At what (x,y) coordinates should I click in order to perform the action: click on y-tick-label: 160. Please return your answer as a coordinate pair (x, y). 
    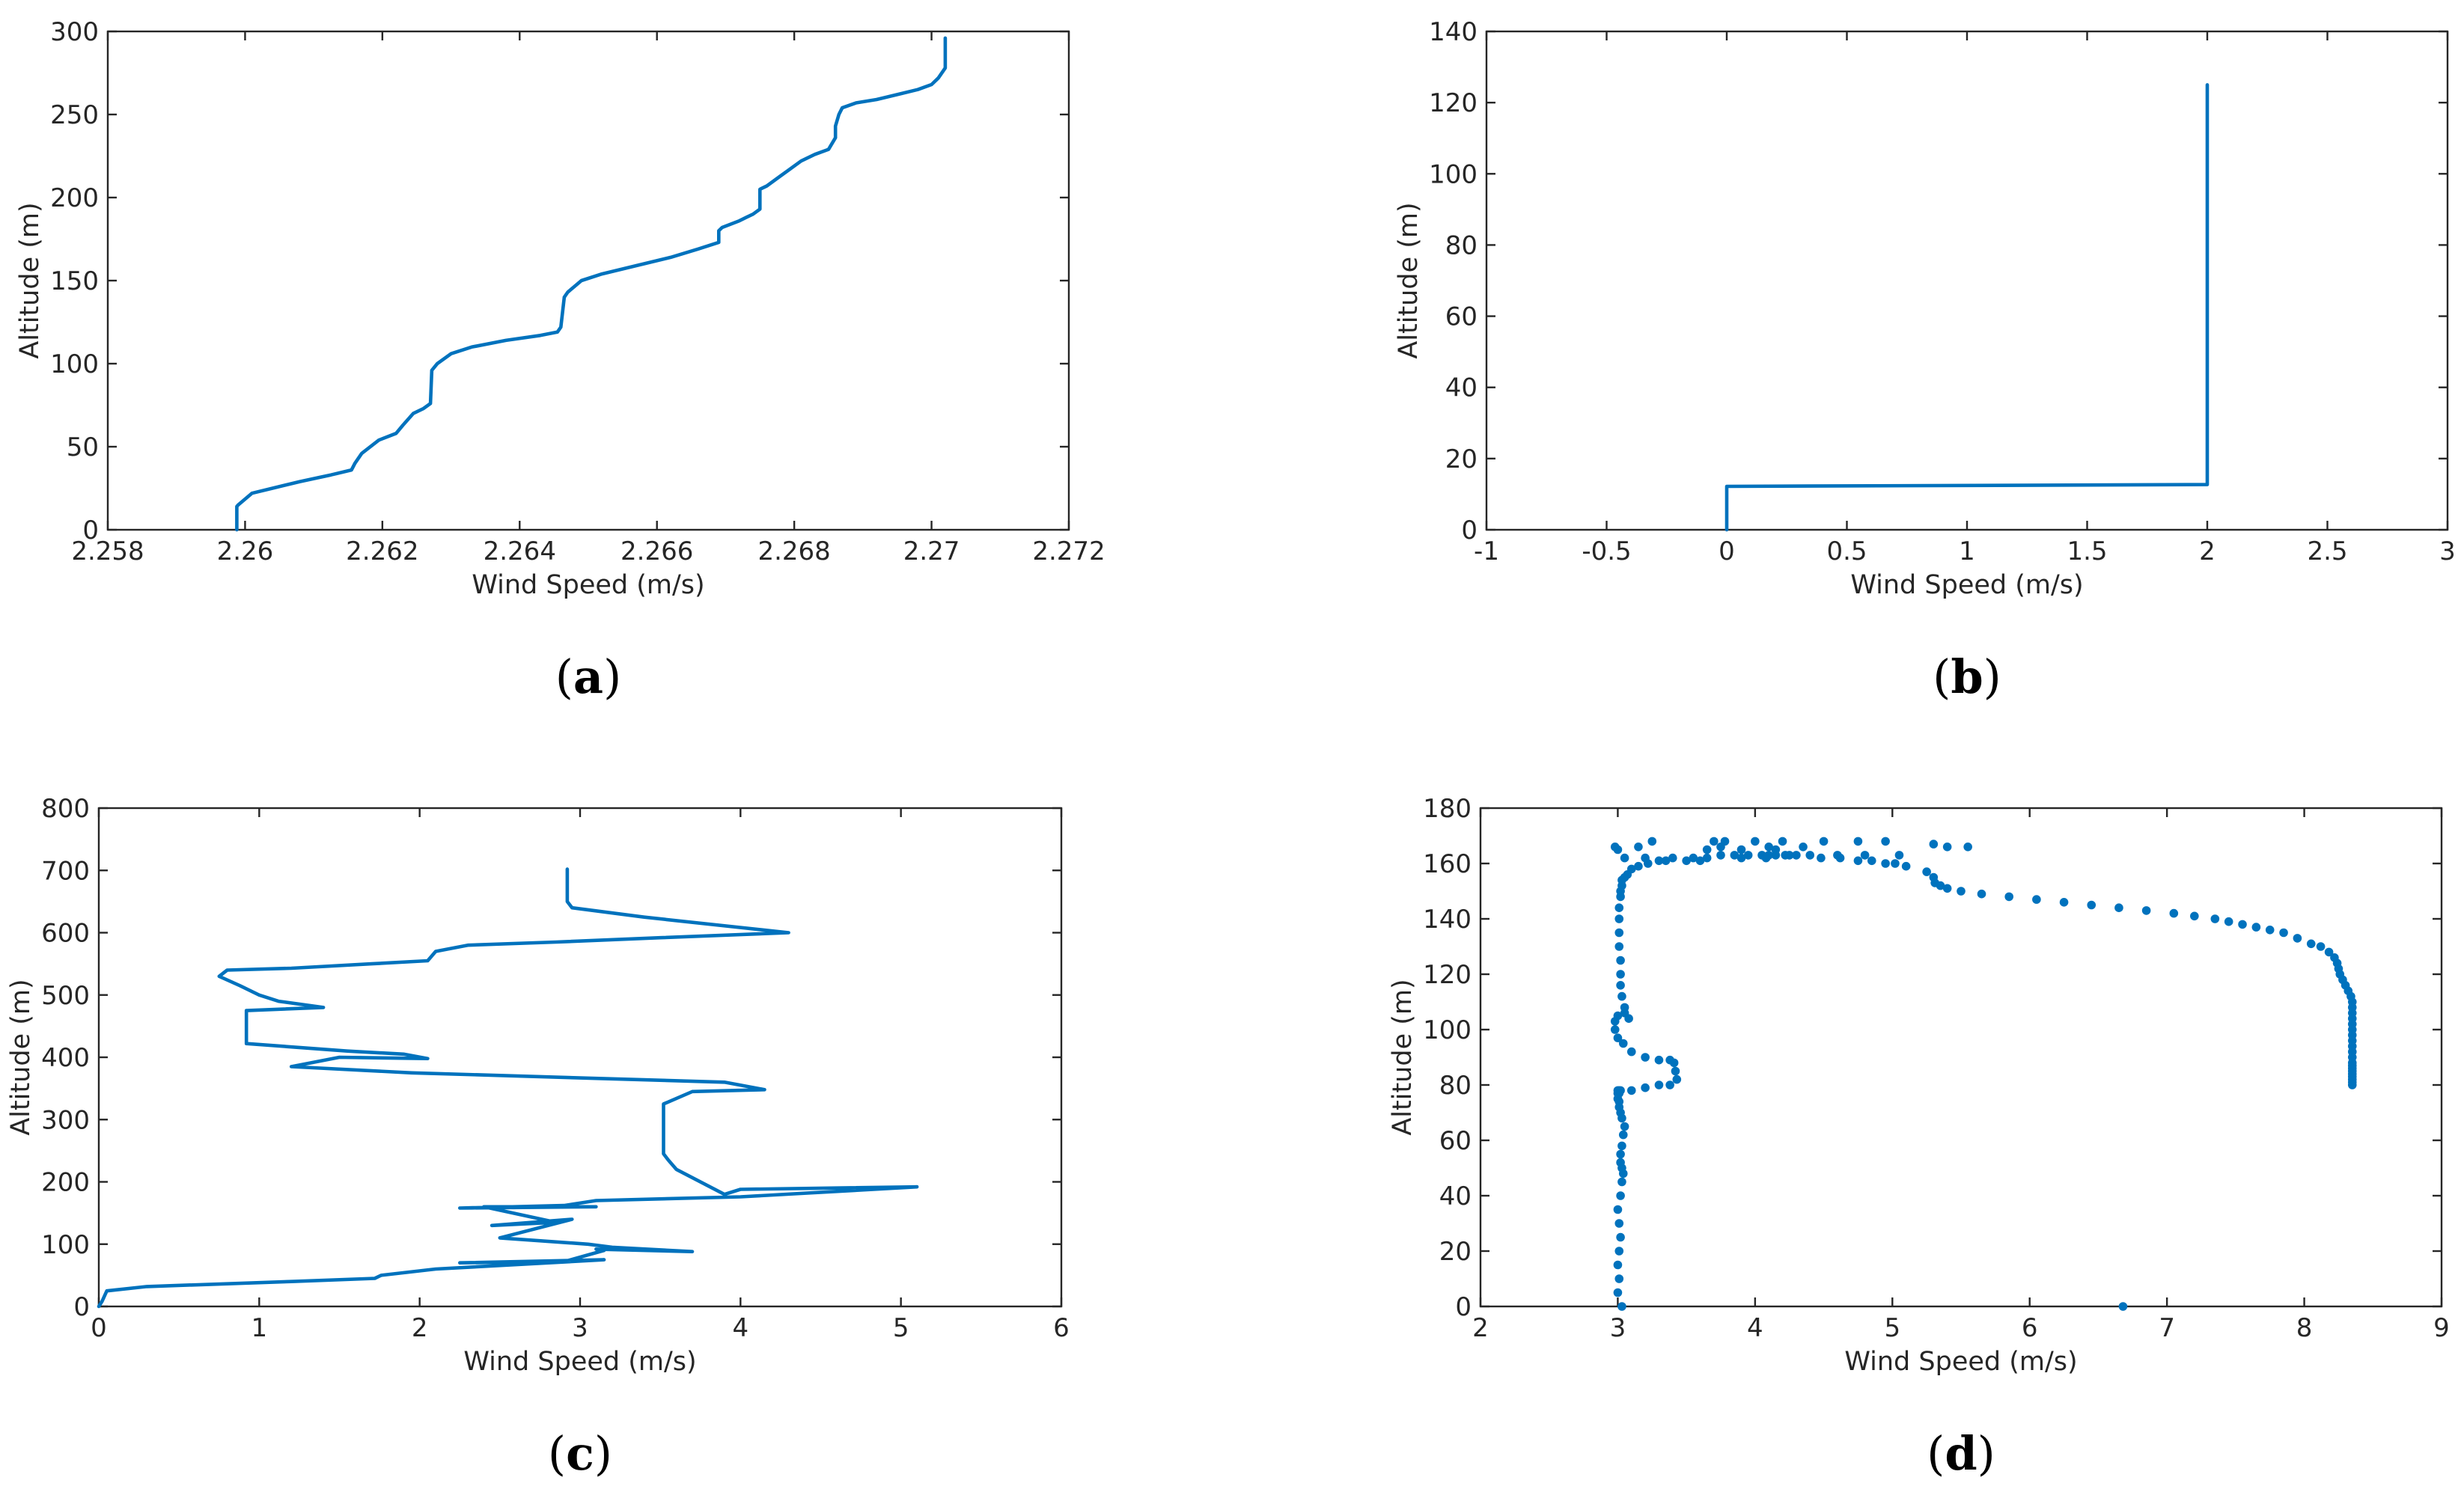
    Looking at the image, I should click on (1447, 864).